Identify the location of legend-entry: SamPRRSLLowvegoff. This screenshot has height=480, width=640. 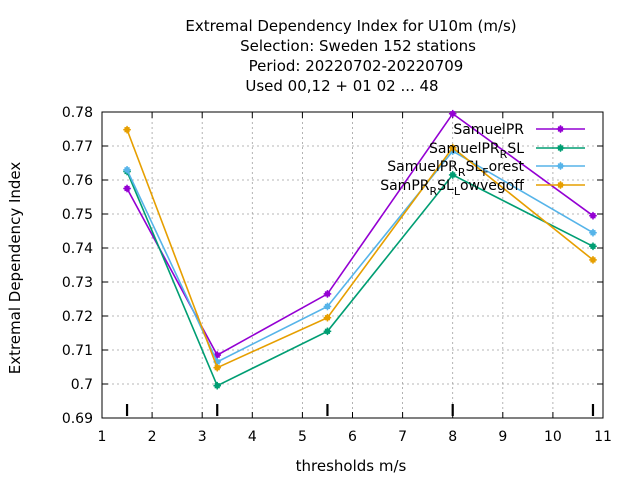
(482, 188).